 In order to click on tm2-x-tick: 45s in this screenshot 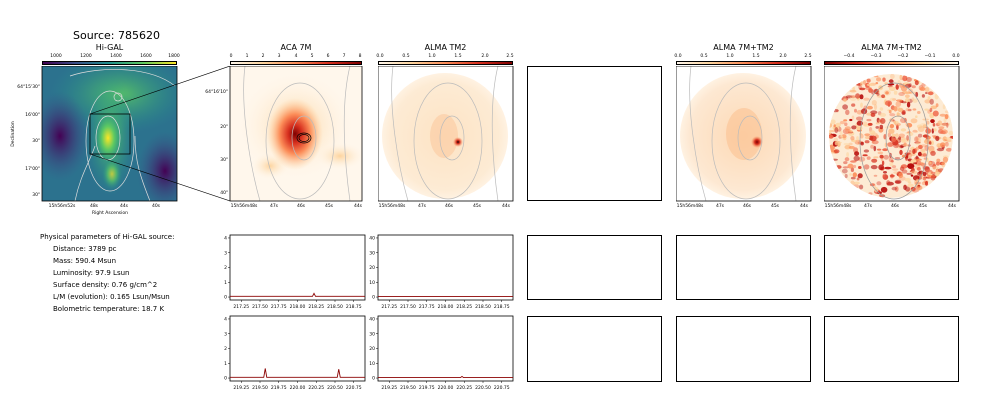, I will do `click(477, 206)`.